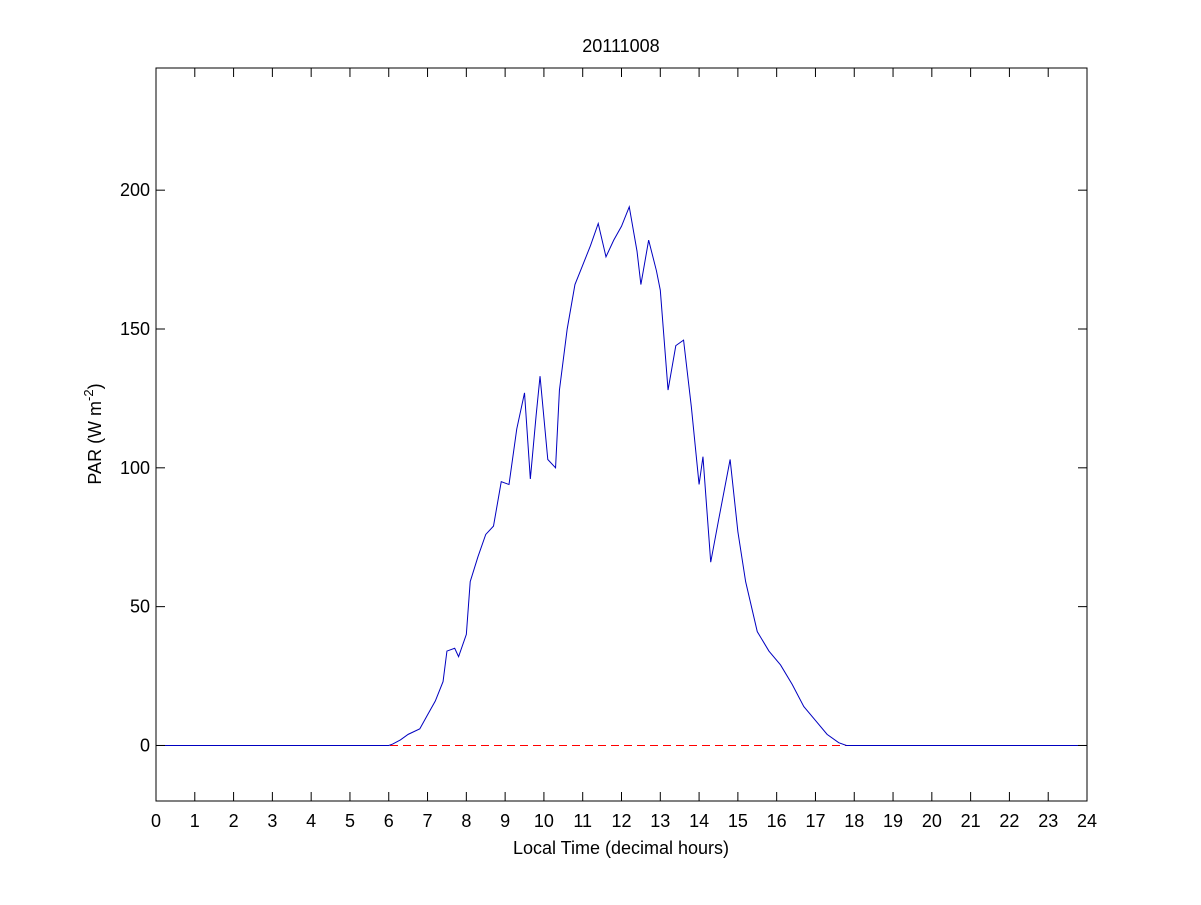  Describe the element at coordinates (145, 745) in the screenshot. I see `y-tick-label: 0` at that location.